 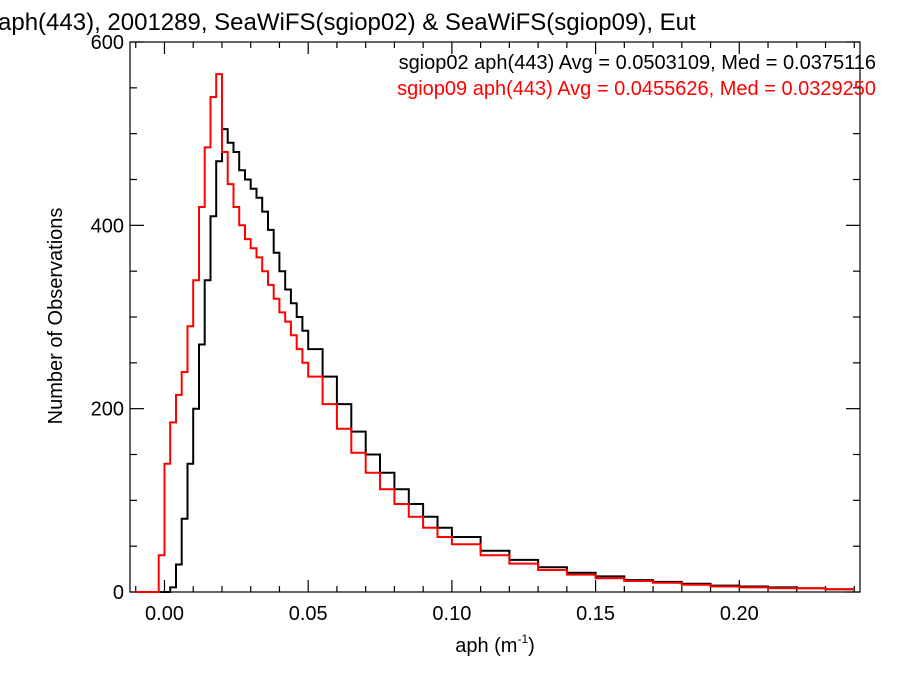 I want to click on y-tick-label: 0, so click(x=118, y=593).